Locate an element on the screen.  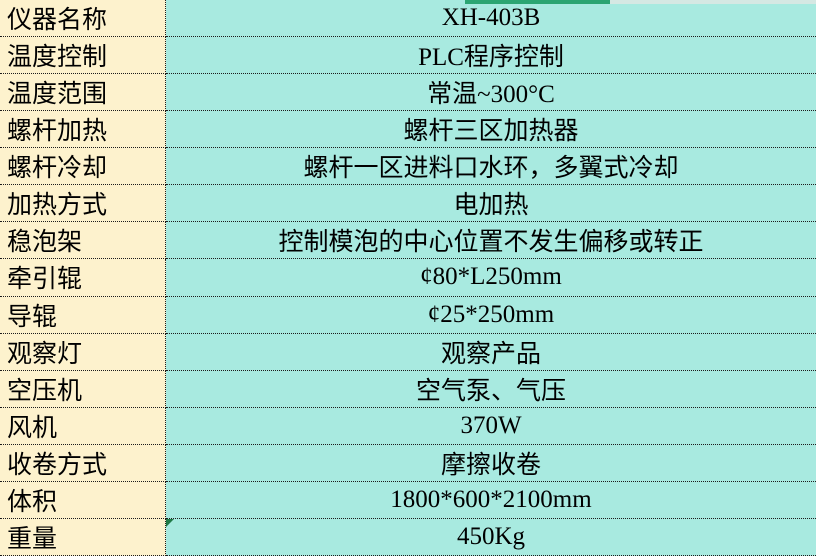
spec-label-cell: 牵引辊 is located at coordinates (83, 278).